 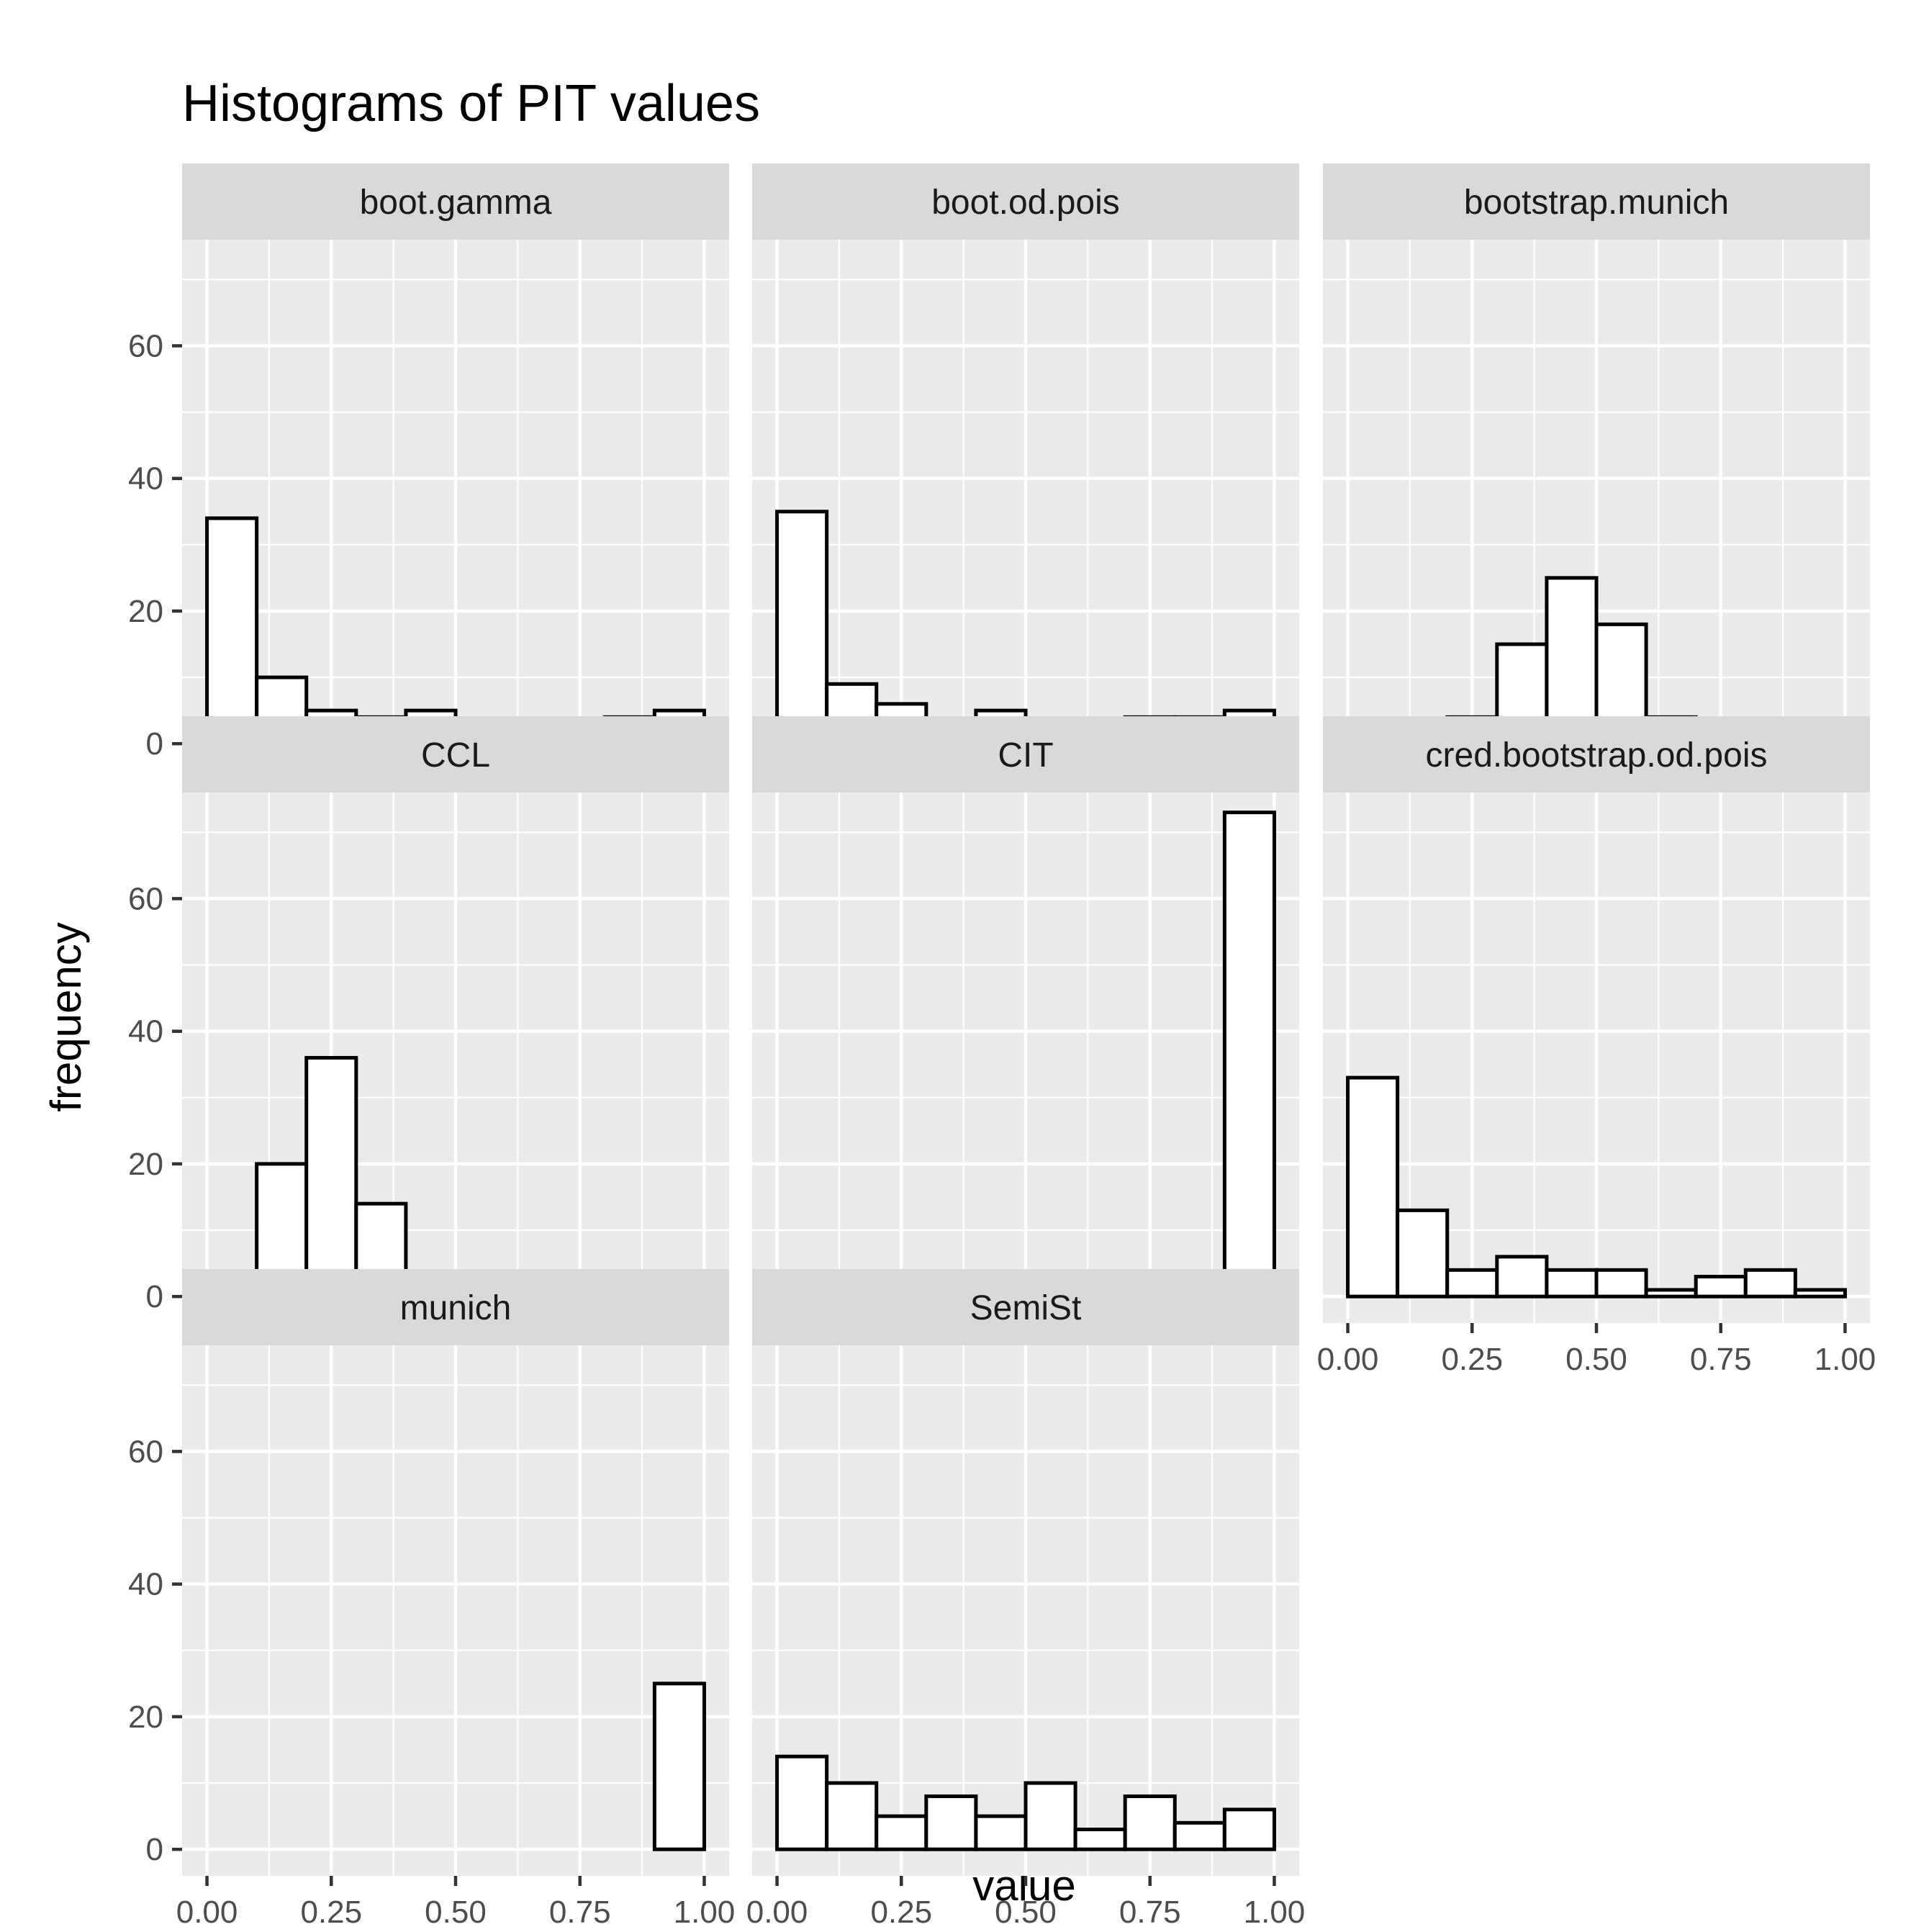 I want to click on facet-strip-label: CIT, so click(x=1025, y=755).